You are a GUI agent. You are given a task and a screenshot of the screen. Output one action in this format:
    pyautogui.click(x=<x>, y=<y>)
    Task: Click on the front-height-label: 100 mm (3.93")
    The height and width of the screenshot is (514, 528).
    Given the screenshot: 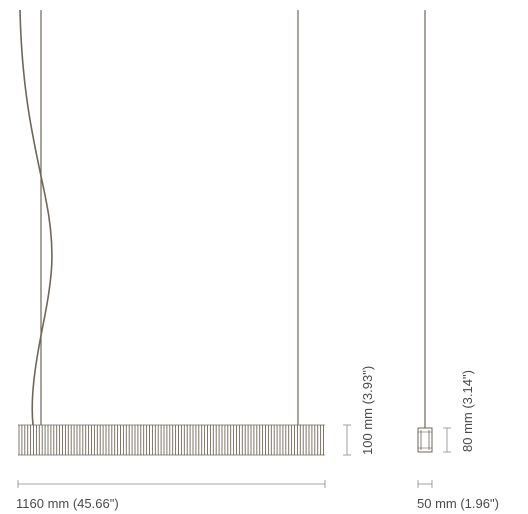 What is the action you would take?
    pyautogui.click(x=367, y=410)
    